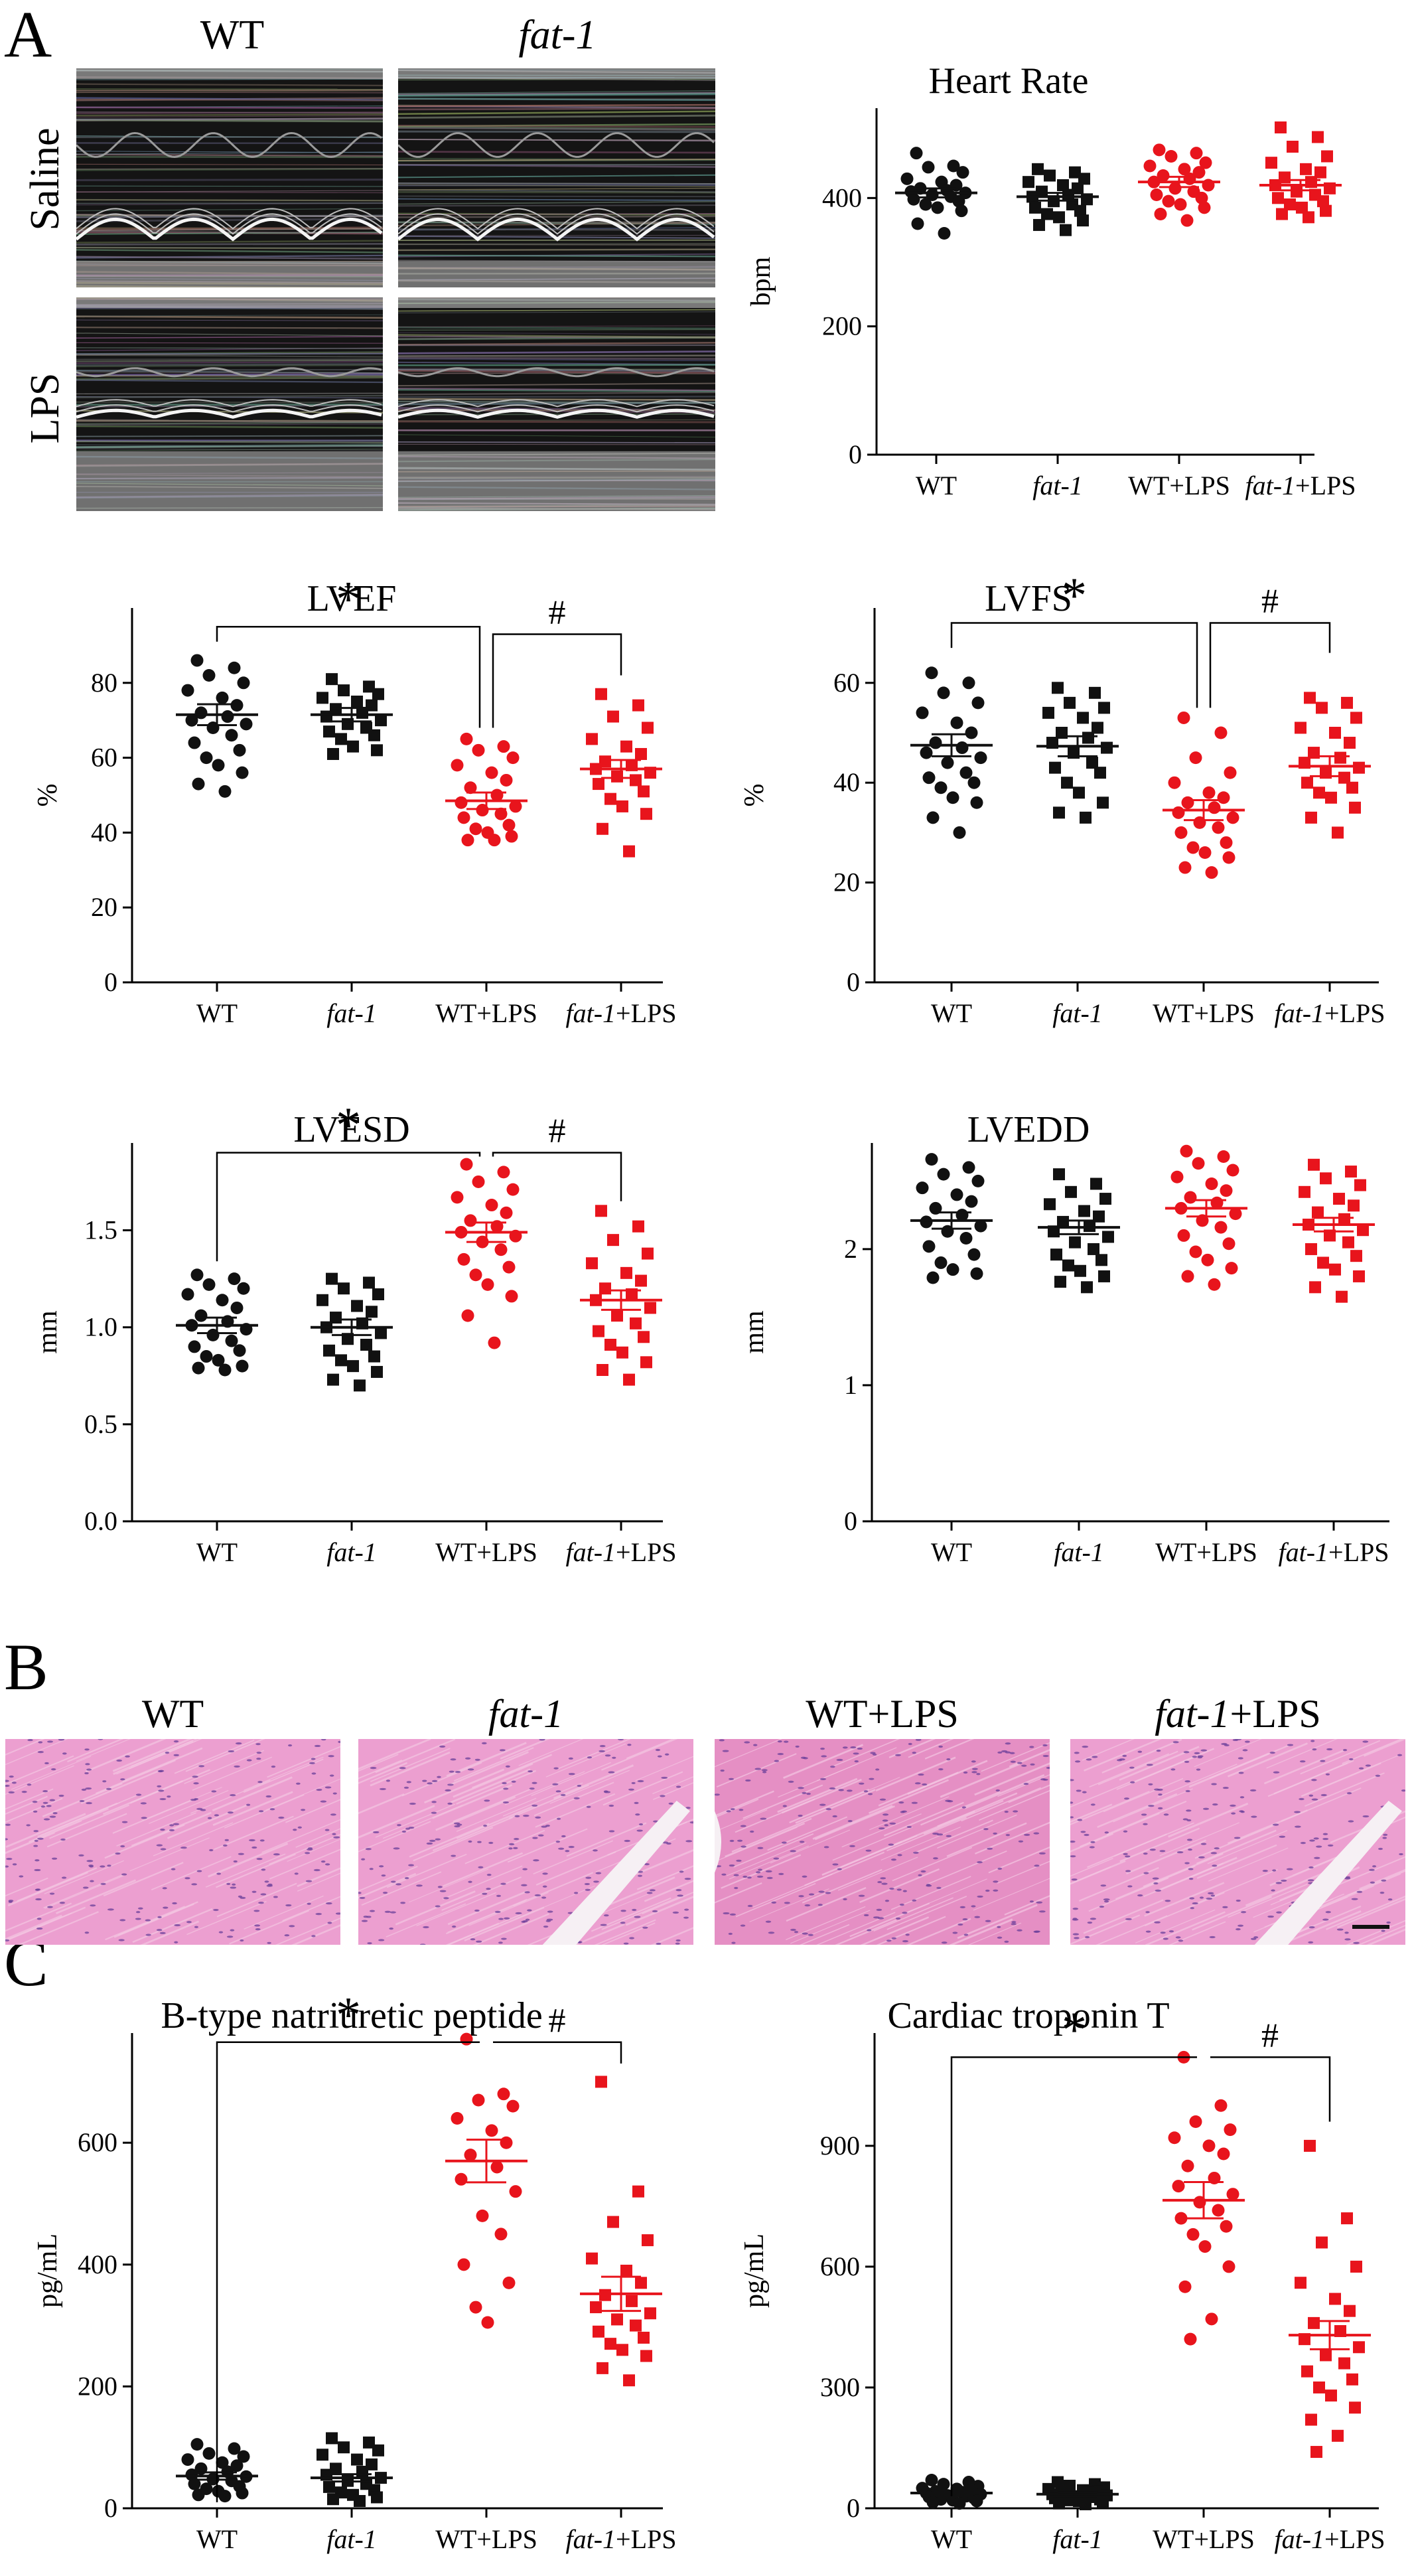 Image resolution: width=1412 pixels, height=2576 pixels. Describe the element at coordinates (1074, 596) in the screenshot. I see `significance-marker: *` at that location.